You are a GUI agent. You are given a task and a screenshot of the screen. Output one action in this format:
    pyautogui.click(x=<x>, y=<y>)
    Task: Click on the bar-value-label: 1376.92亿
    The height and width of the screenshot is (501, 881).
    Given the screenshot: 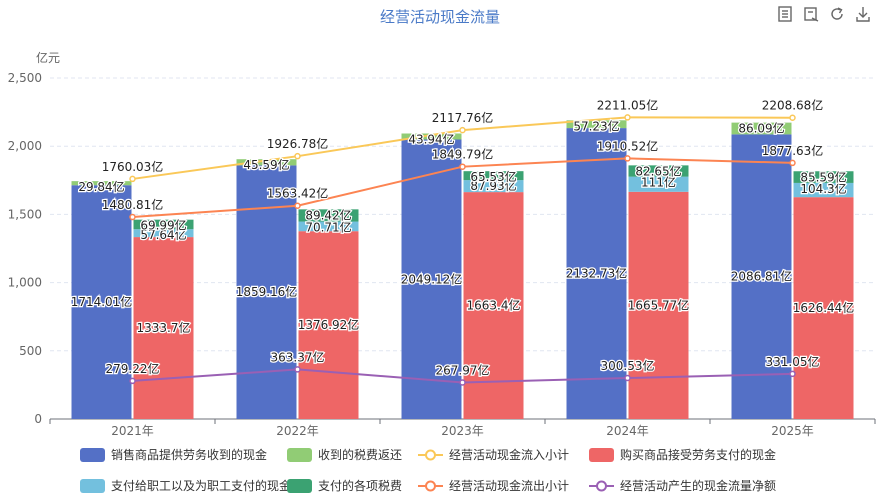 What is the action you would take?
    pyautogui.click(x=329, y=324)
    